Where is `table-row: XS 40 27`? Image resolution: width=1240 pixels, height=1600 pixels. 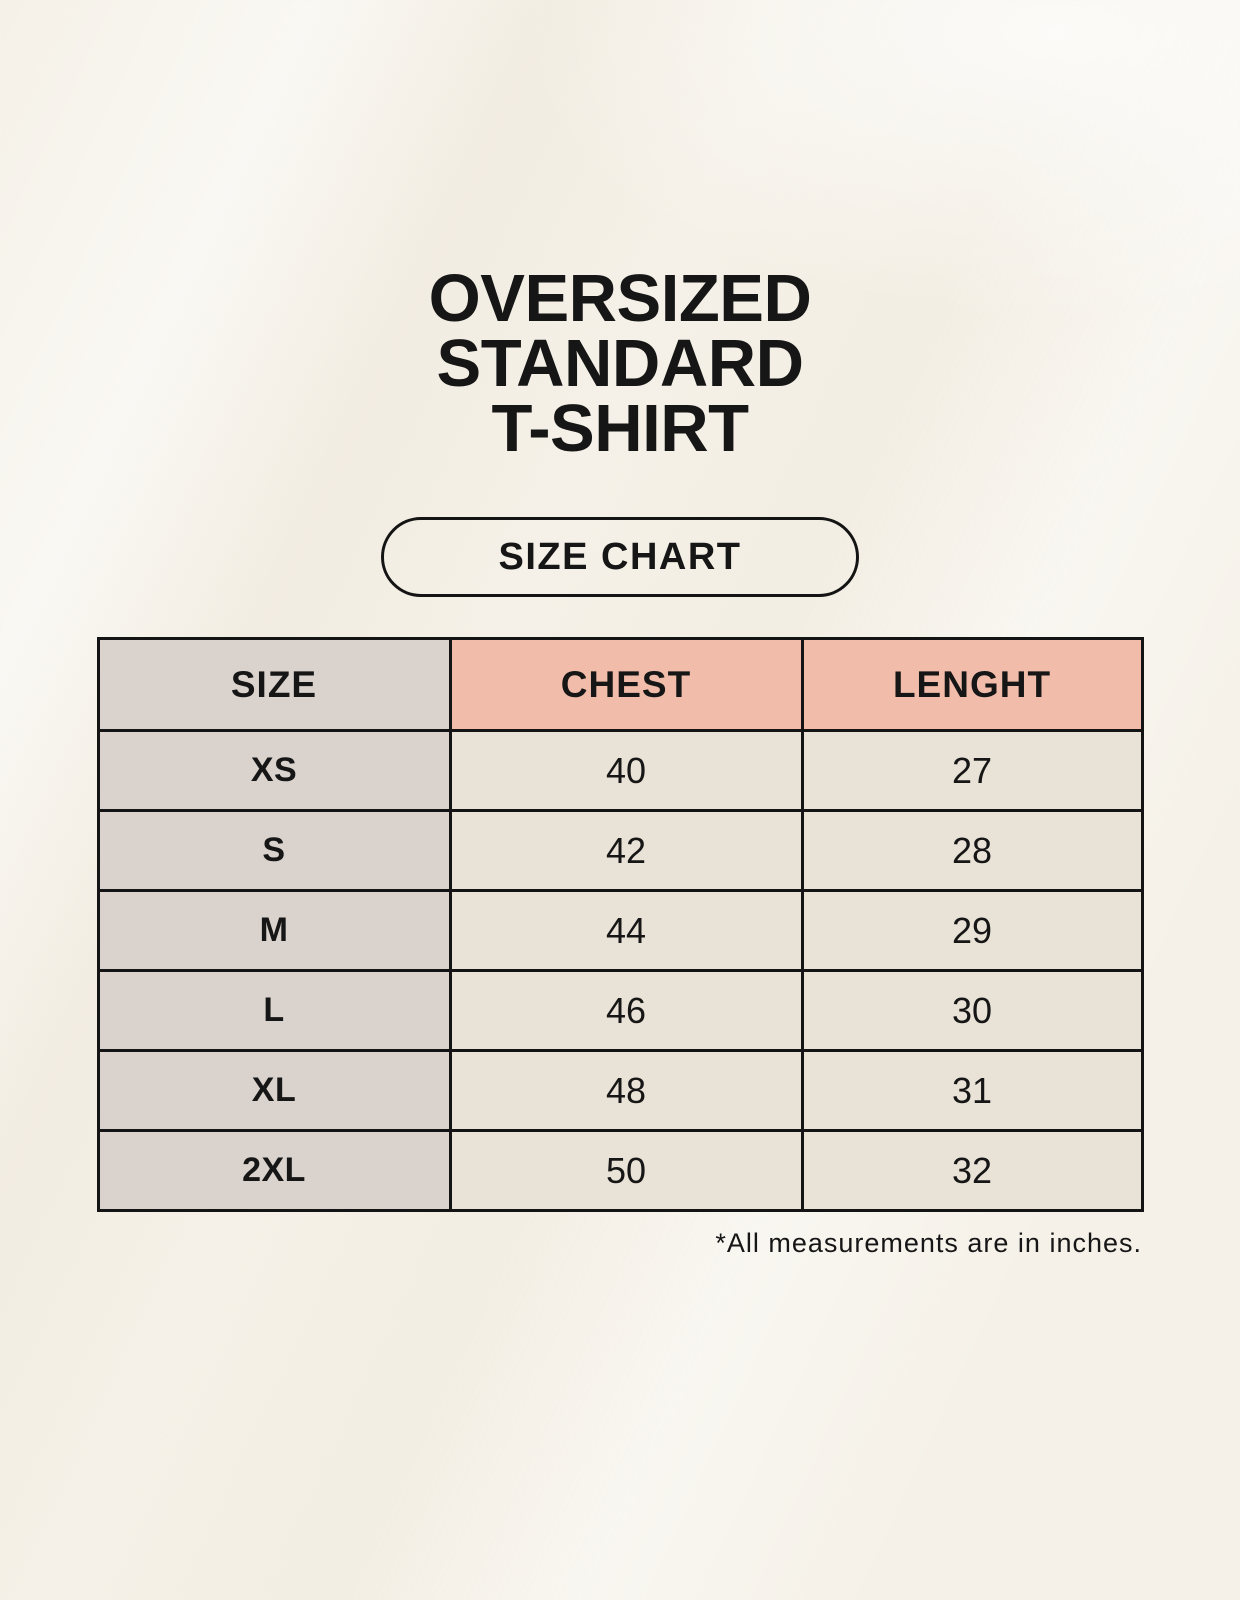 table-row: XS 40 27 is located at coordinates (620, 770).